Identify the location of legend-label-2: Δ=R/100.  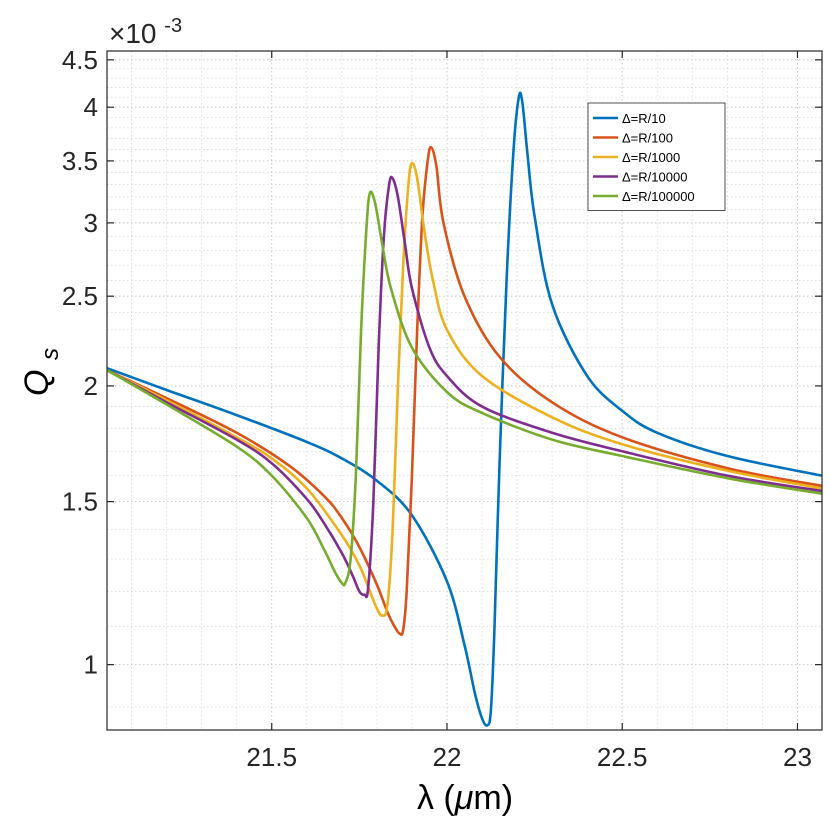
(647, 138).